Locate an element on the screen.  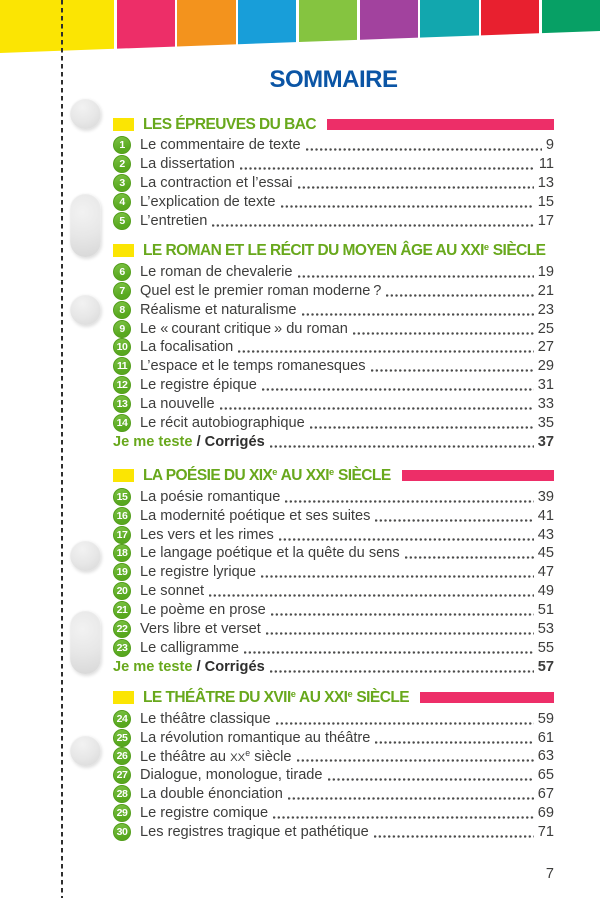
toc-entry: 4 L’explication de texte 15 is located at coordinates (333, 202).